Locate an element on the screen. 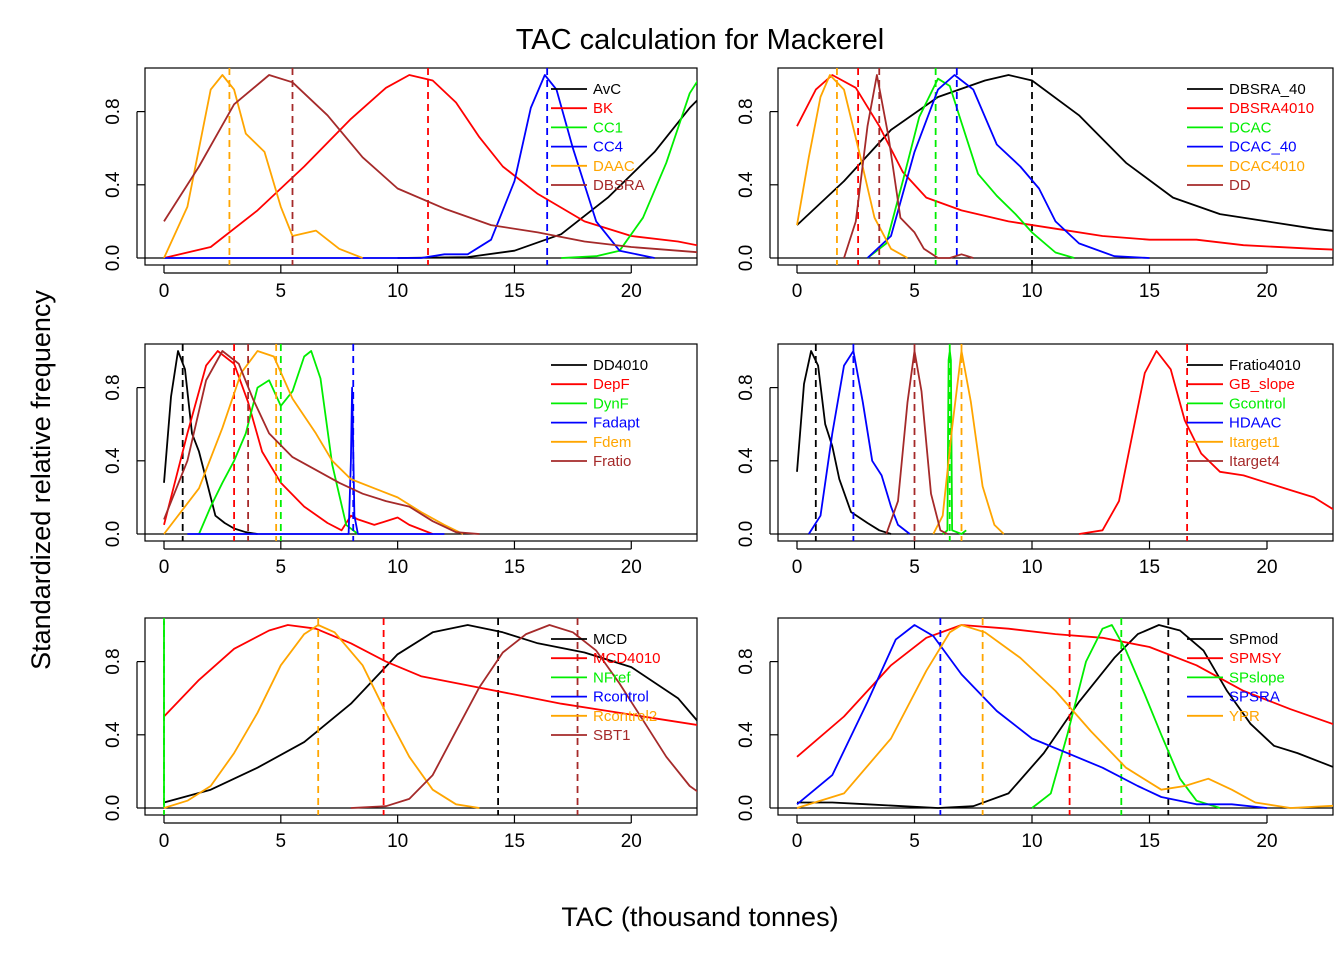 This screenshot has width=1344, height=960. legend-label-SPMSY: SPMSY is located at coordinates (1255, 658).